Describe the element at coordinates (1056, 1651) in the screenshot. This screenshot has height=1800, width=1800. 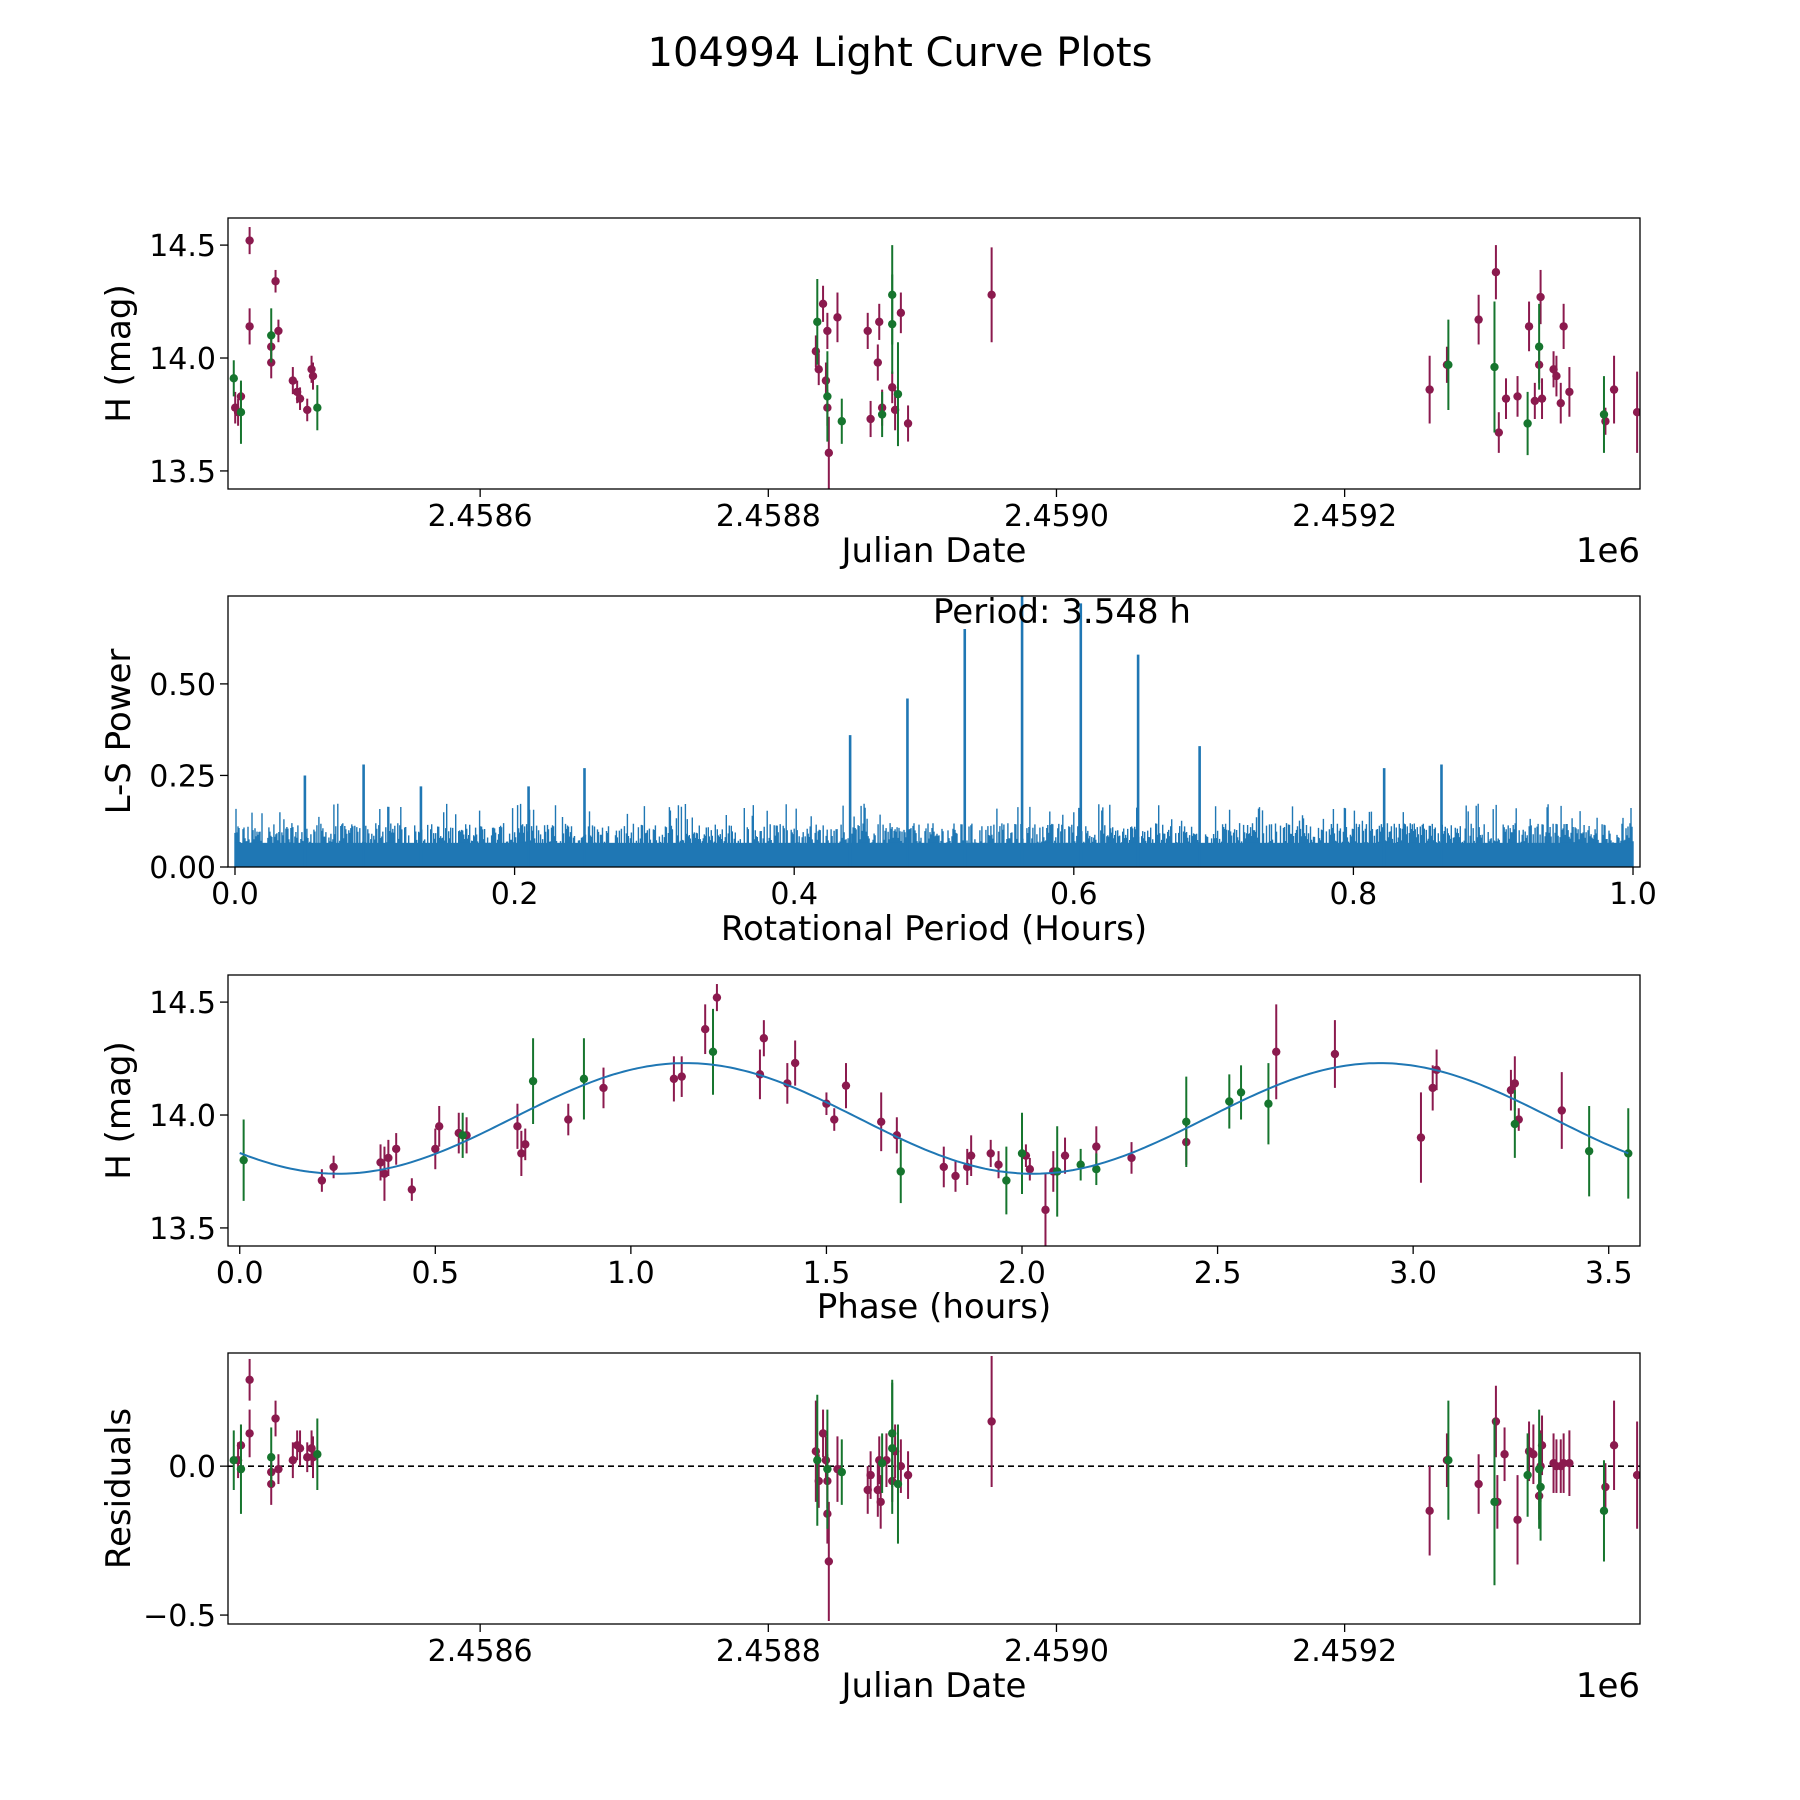
I see `x-tick-label: 2.4590` at that location.